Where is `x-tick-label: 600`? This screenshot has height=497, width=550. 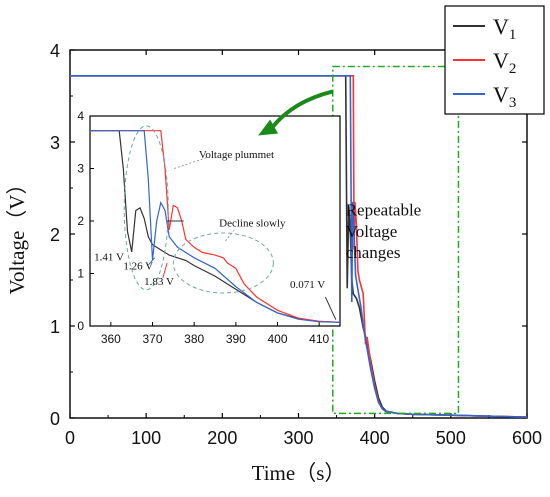
x-tick-label: 600 is located at coordinates (527, 438).